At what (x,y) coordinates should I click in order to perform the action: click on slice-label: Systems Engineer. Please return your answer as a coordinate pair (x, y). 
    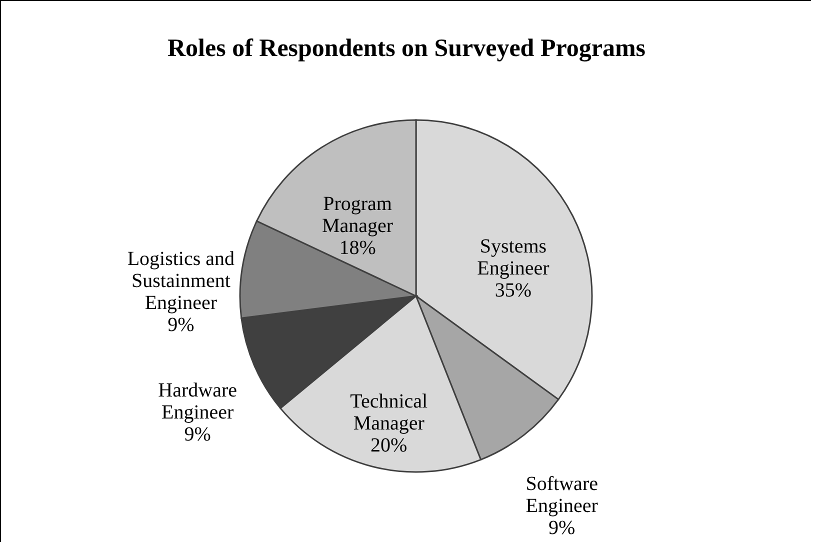
    Looking at the image, I should click on (513, 257).